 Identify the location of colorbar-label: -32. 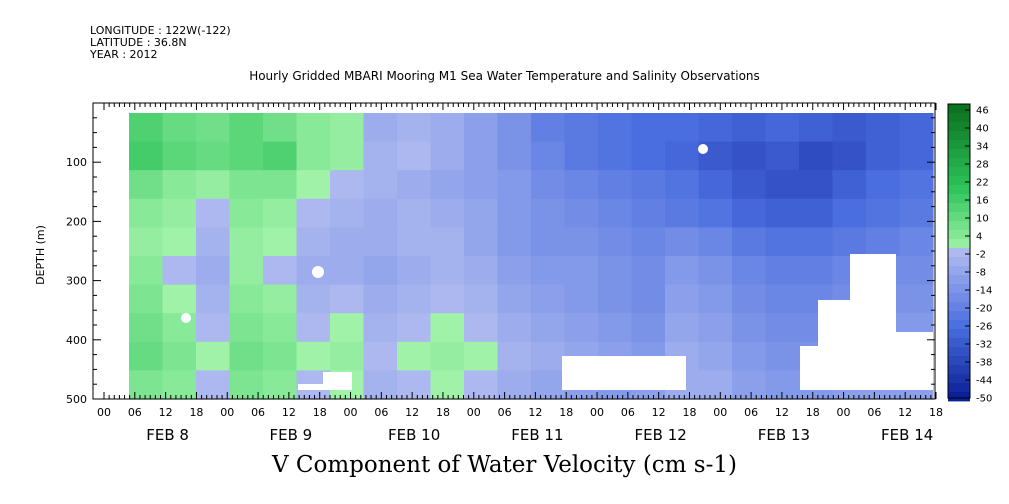
(984, 345).